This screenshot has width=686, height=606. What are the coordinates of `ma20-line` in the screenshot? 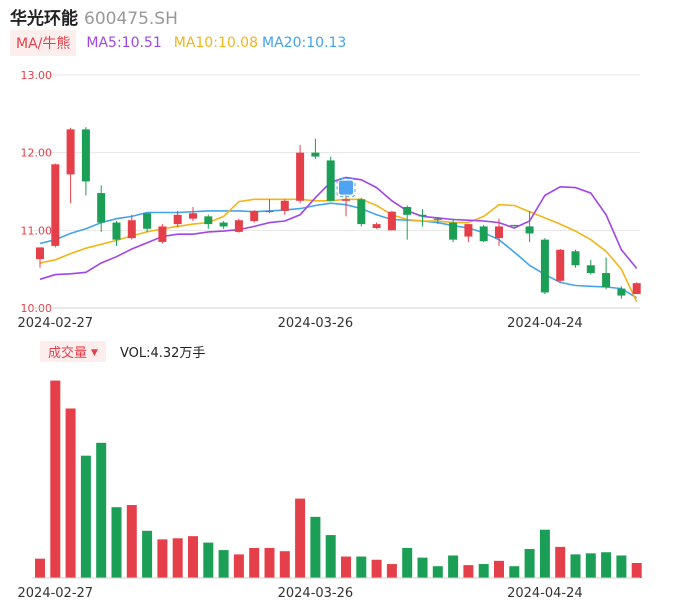 It's located at (338, 250).